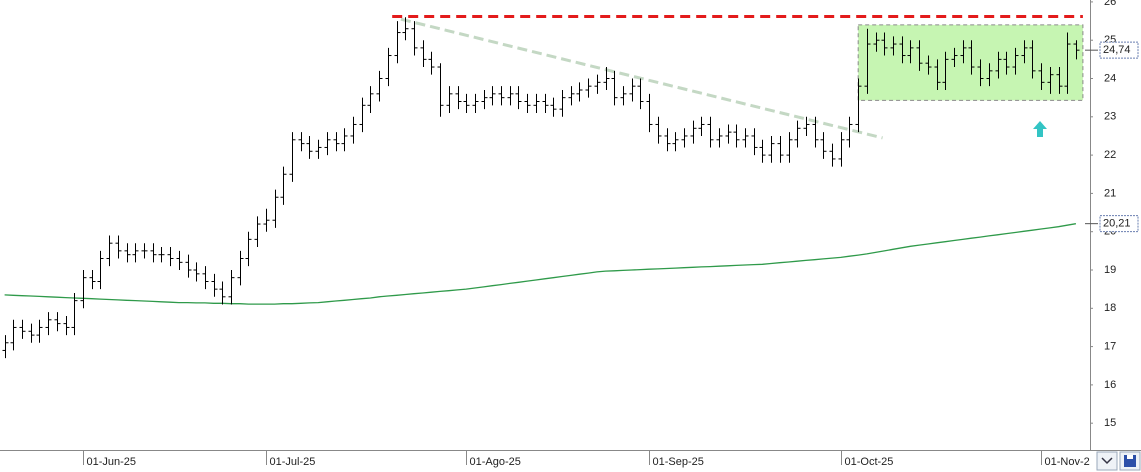 Image resolution: width=1141 pixels, height=472 pixels. What do you see at coordinates (293, 462) in the screenshot?
I see `x-tick-label: 01-Jul-25` at bounding box center [293, 462].